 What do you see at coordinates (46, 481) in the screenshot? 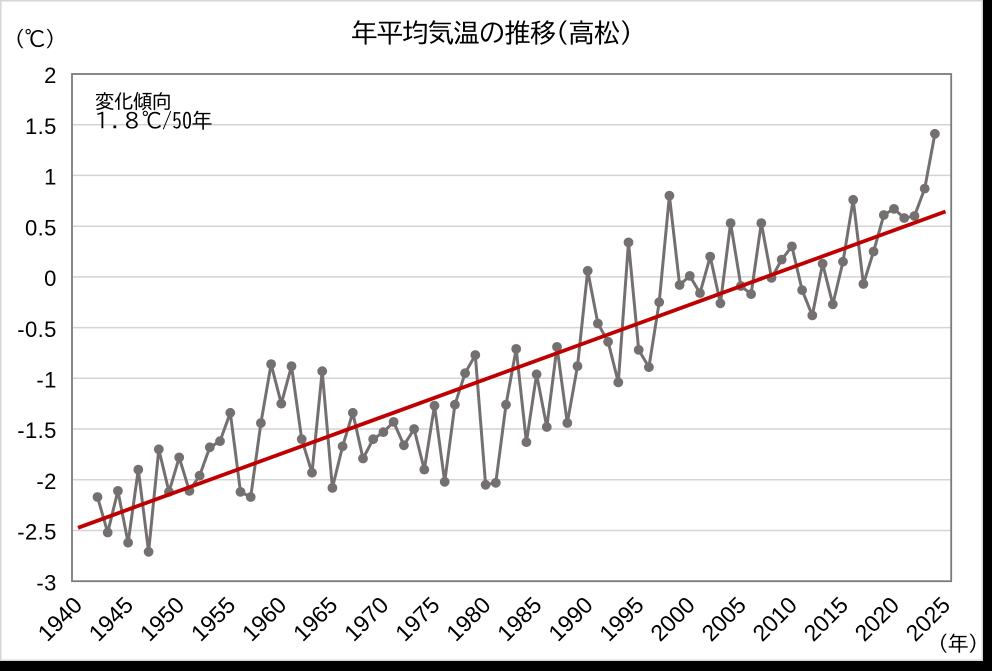
I see `svg-text: -2` at bounding box center [46, 481].